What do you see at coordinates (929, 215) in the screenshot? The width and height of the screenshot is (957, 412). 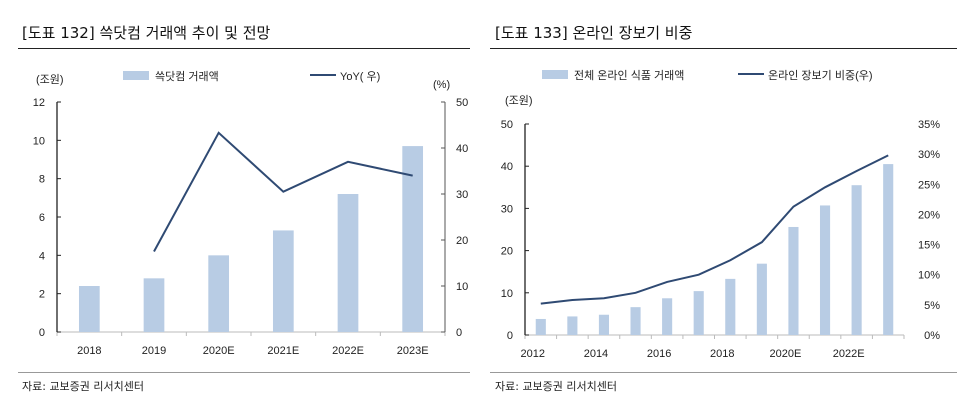 I see `right-tick-label: 20%` at bounding box center [929, 215].